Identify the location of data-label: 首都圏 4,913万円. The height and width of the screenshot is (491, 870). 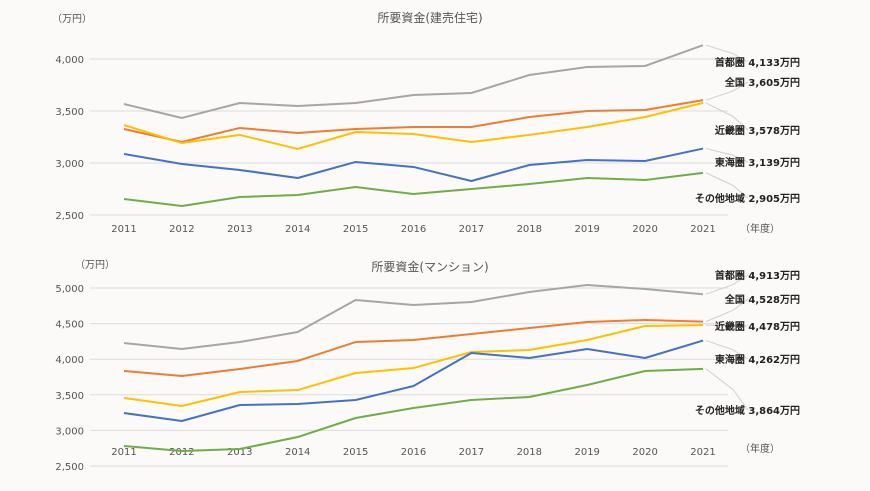
(757, 275).